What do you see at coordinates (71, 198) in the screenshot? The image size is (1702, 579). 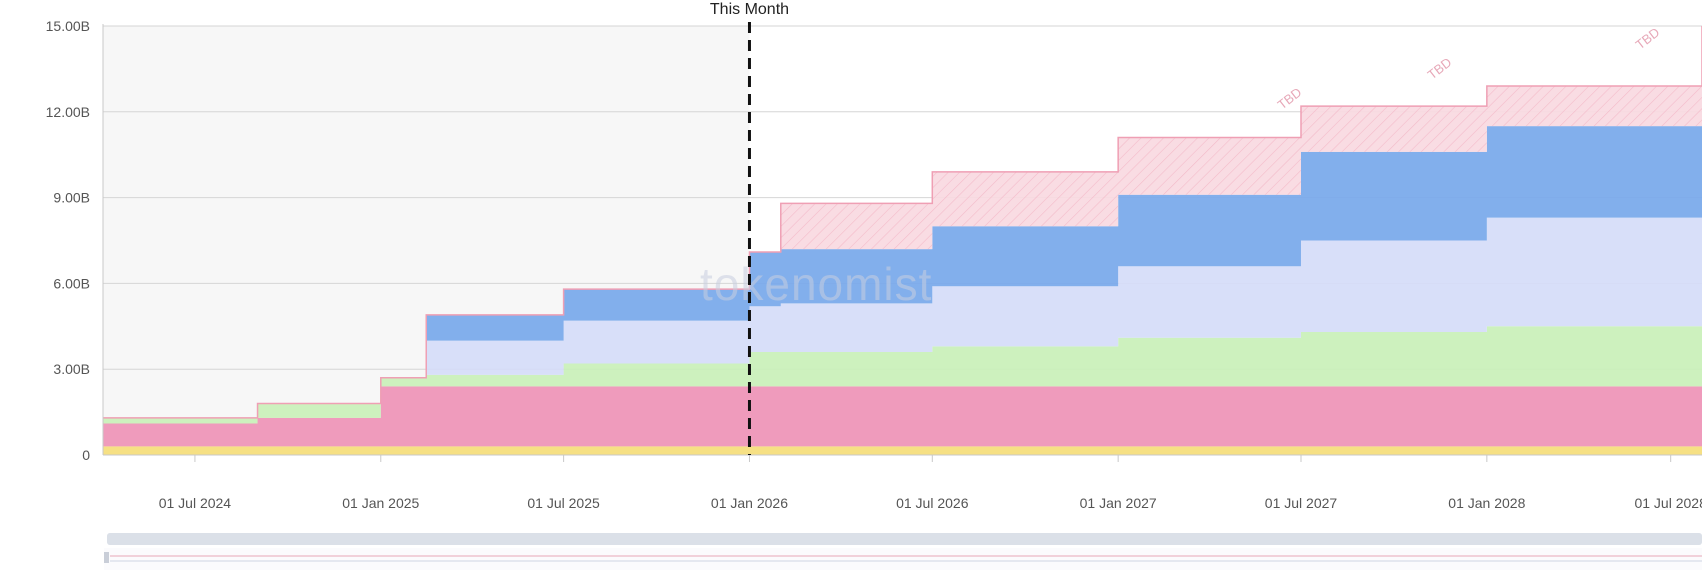 I see `y-tick-label: 9.00B` at bounding box center [71, 198].